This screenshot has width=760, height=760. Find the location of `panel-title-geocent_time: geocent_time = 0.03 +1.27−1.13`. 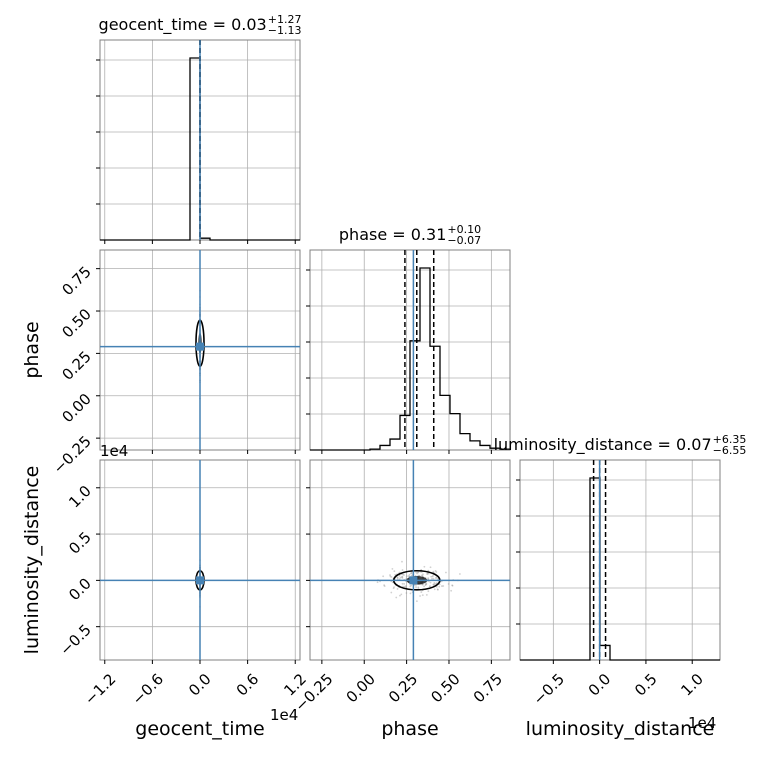

panel-title-geocent_time: geocent_time = 0.03 +1.27−1.13 is located at coordinates (200, 25).